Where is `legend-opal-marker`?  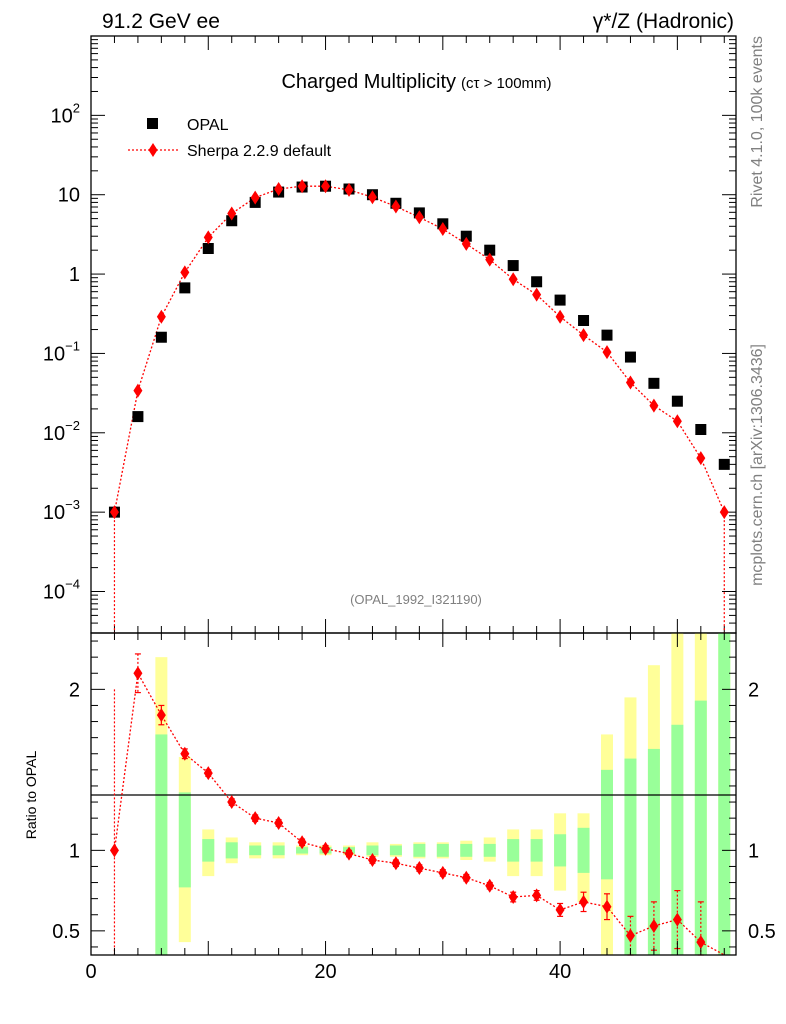 legend-opal-marker is located at coordinates (152, 123).